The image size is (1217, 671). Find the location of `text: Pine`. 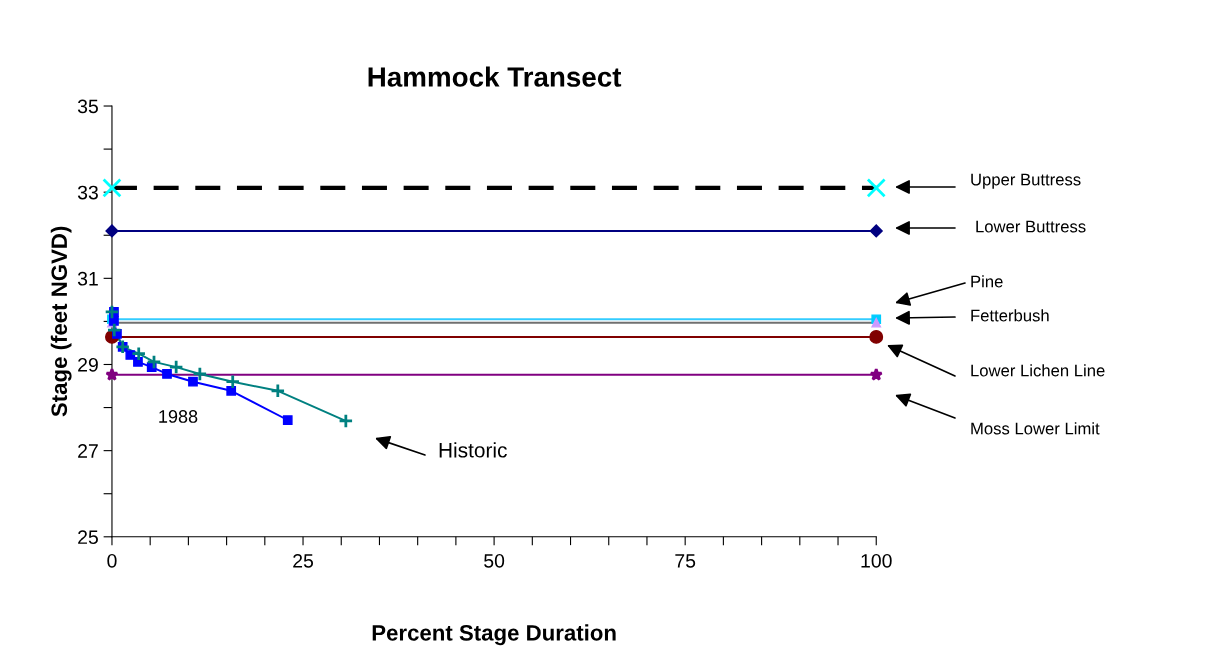

text: Pine is located at coordinates (987, 281).